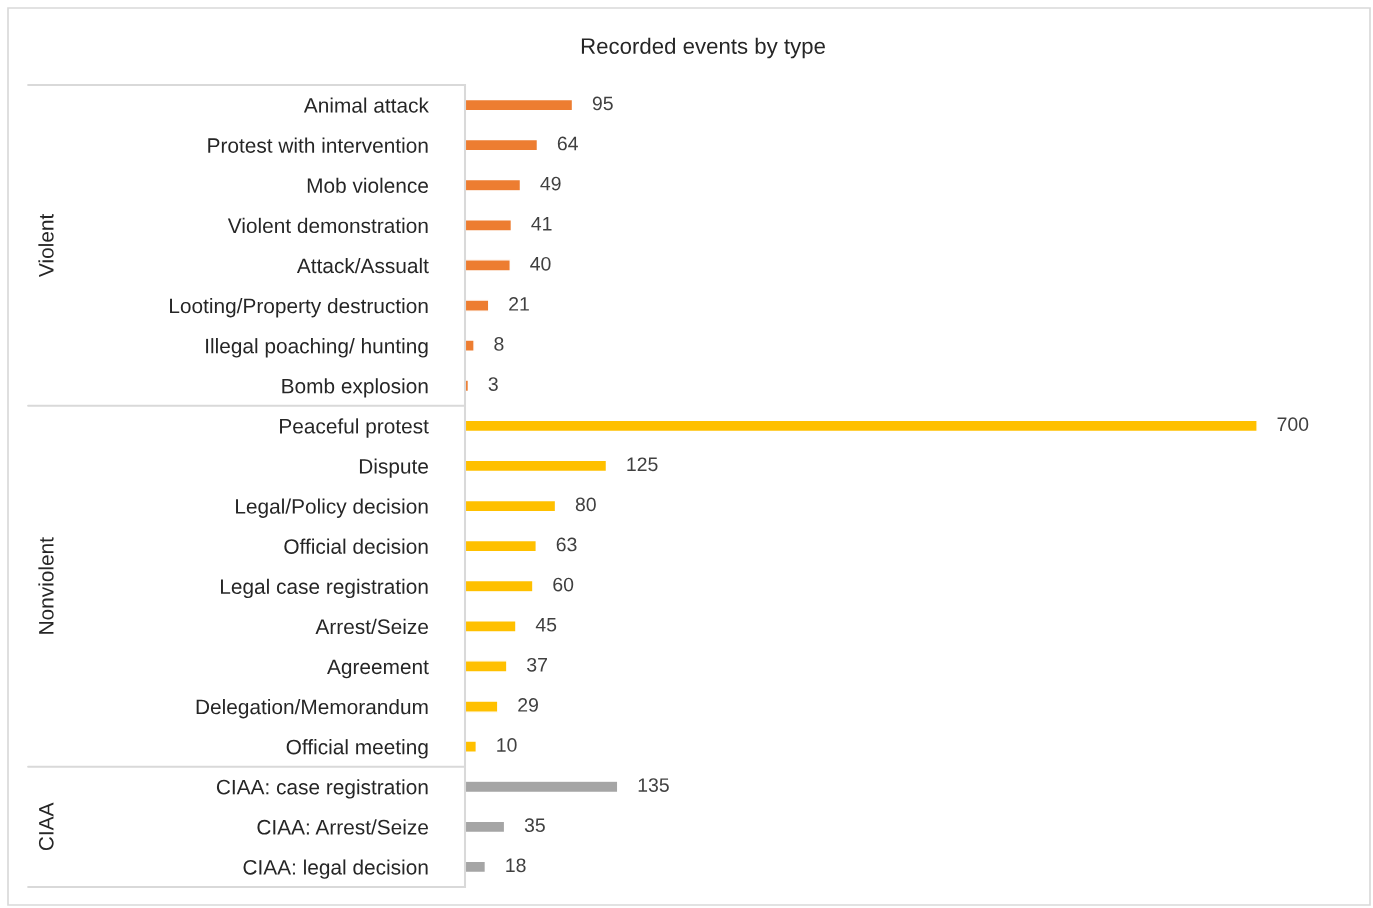 The width and height of the screenshot is (1373, 908). What do you see at coordinates (367, 185) in the screenshot?
I see `y-tick-label: Mob violence` at bounding box center [367, 185].